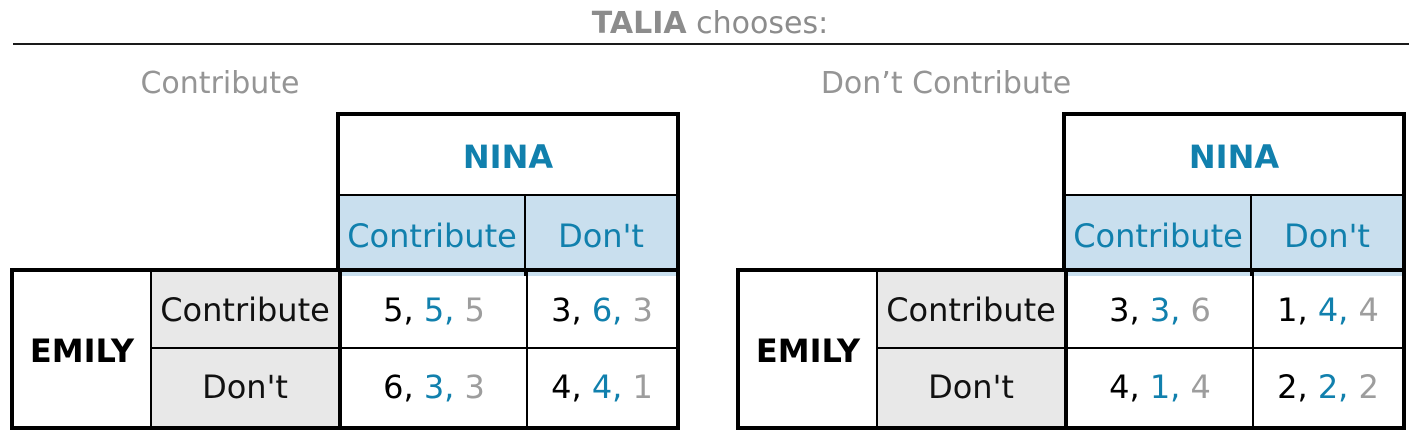 The width and height of the screenshot is (1420, 440). I want to click on nina-payoff: 6, so click(602, 310).